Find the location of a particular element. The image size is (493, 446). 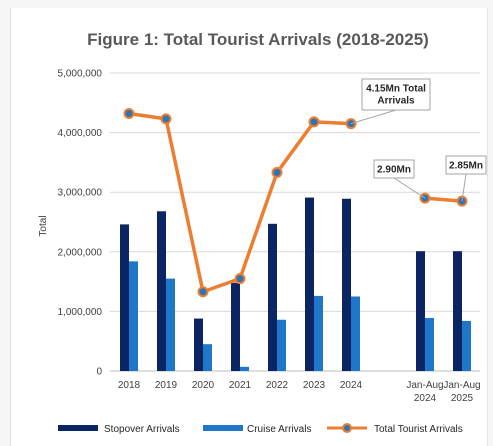

callout-label: 2.90Mn is located at coordinates (394, 170).